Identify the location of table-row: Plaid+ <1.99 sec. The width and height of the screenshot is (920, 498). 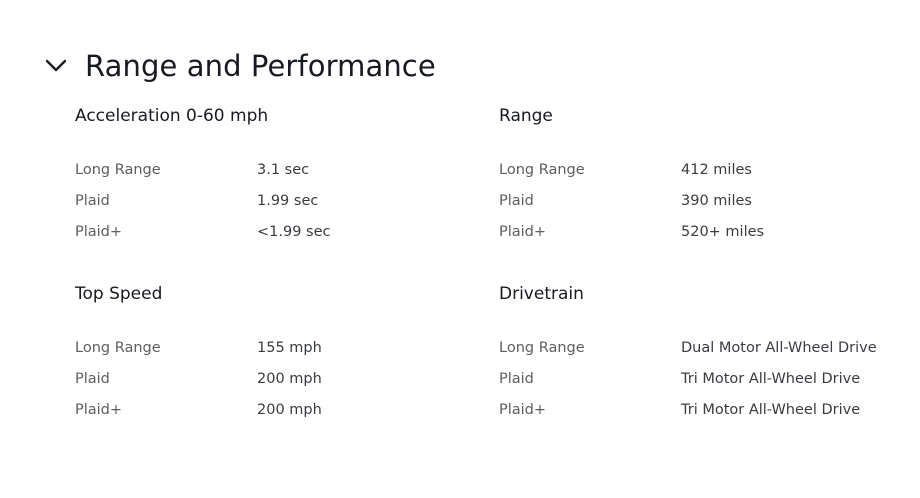
(203, 236).